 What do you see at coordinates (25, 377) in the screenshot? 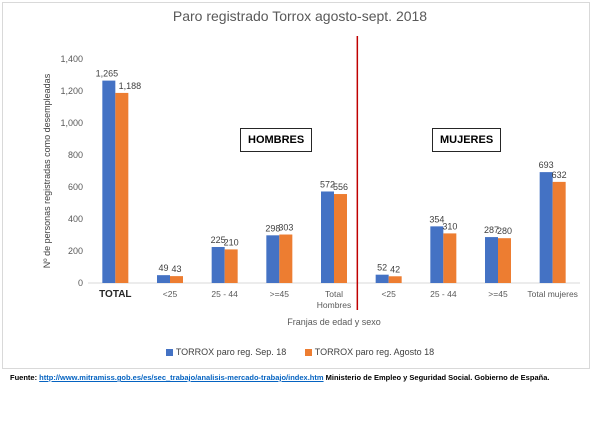
I see `source-prefix: Fuente:` at bounding box center [25, 377].